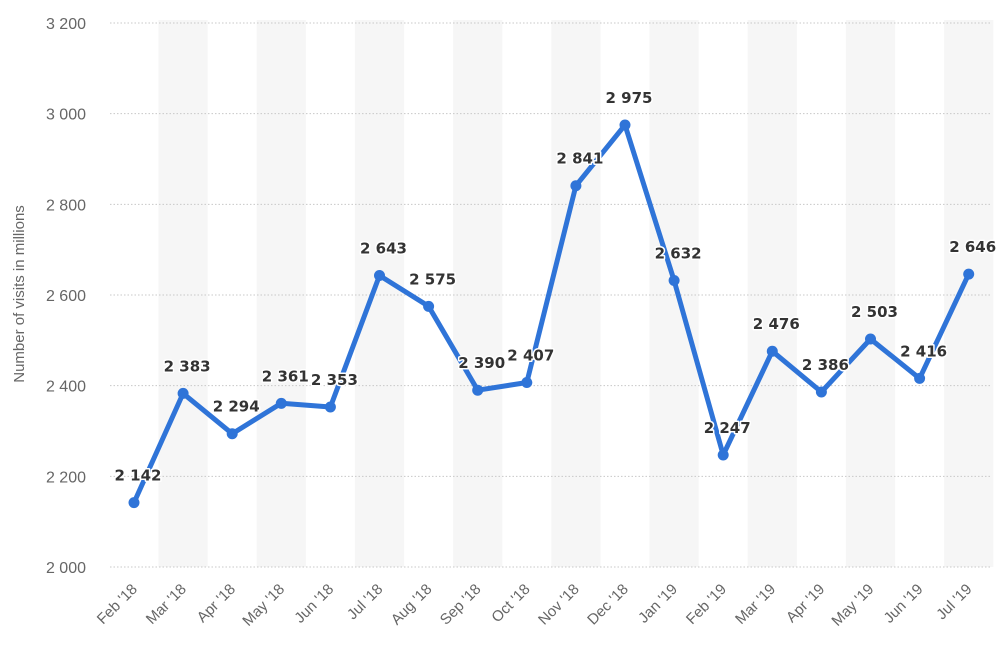 The width and height of the screenshot is (1006, 661). What do you see at coordinates (138, 476) in the screenshot?
I see `data-label: 2 142` at bounding box center [138, 476].